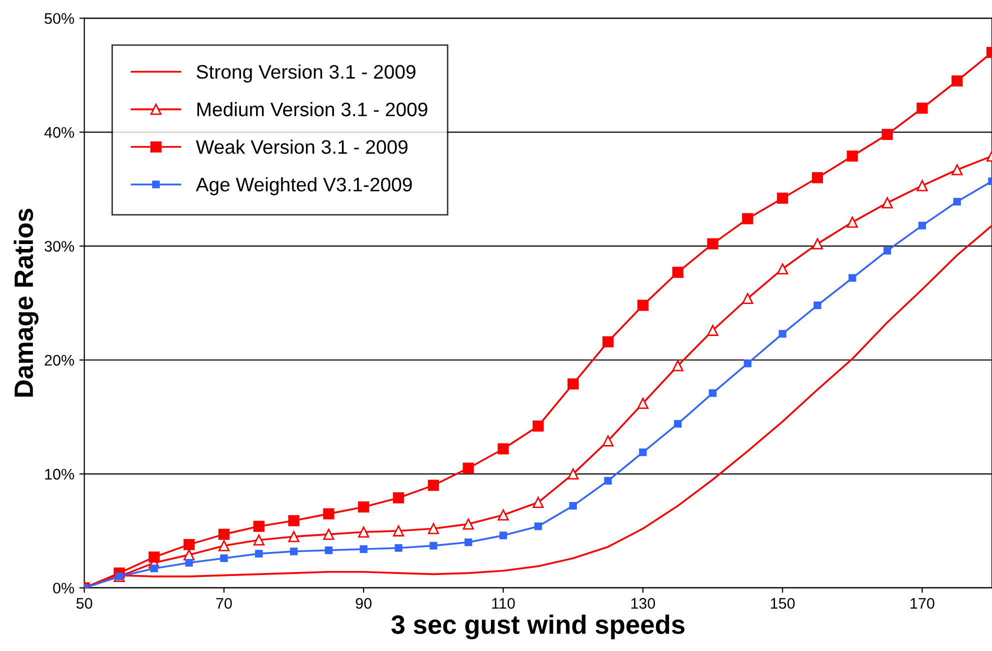 The height and width of the screenshot is (651, 992). I want to click on x-tick-label: 150, so click(782, 603).